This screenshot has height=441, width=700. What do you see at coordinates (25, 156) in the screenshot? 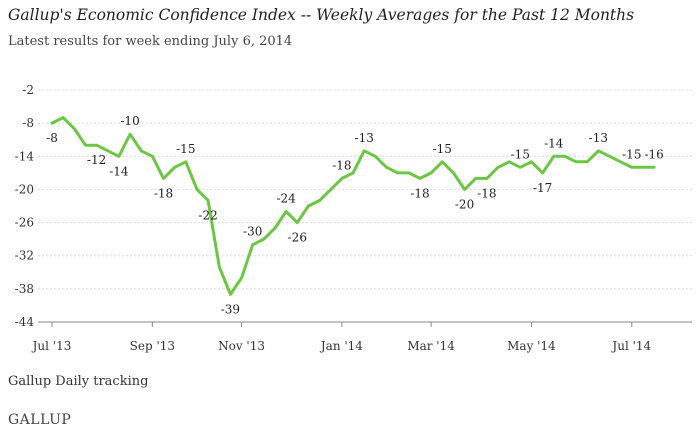
I see `y-tick-label: -14` at bounding box center [25, 156].